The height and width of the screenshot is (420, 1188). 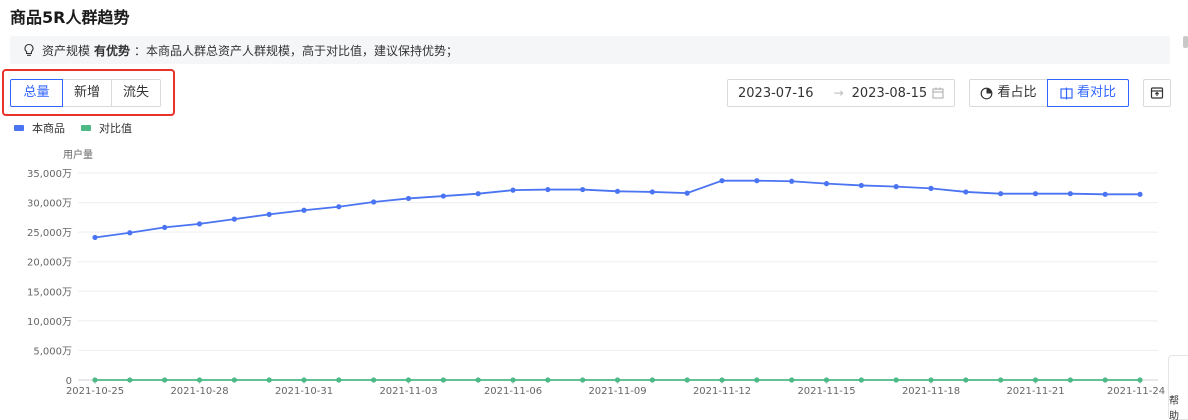 I want to click on legend-item-compare: 对比值, so click(x=106, y=128).